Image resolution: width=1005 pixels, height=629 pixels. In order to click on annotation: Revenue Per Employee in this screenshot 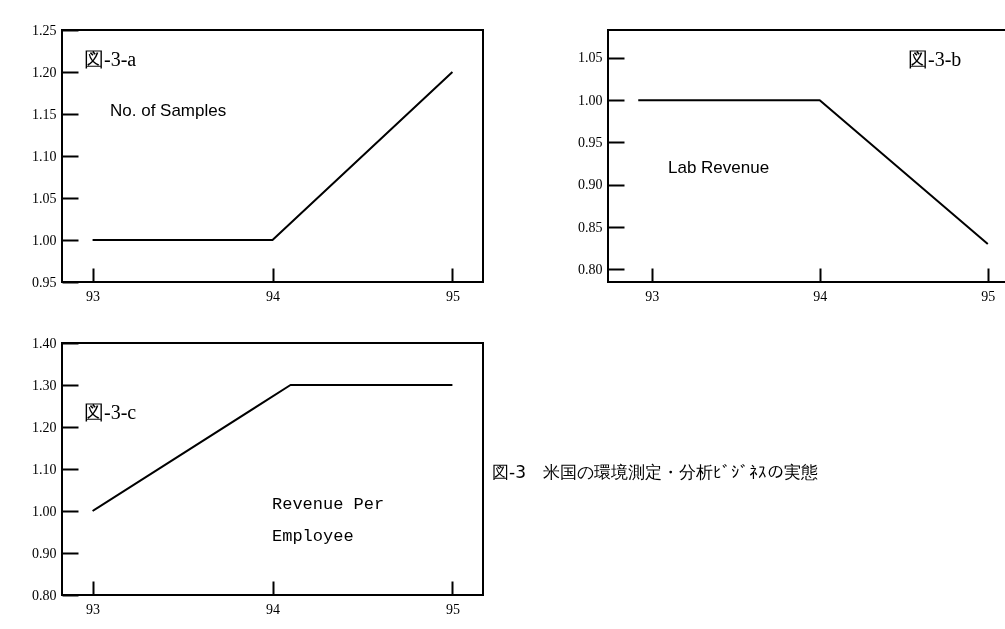, I will do `click(328, 520)`.